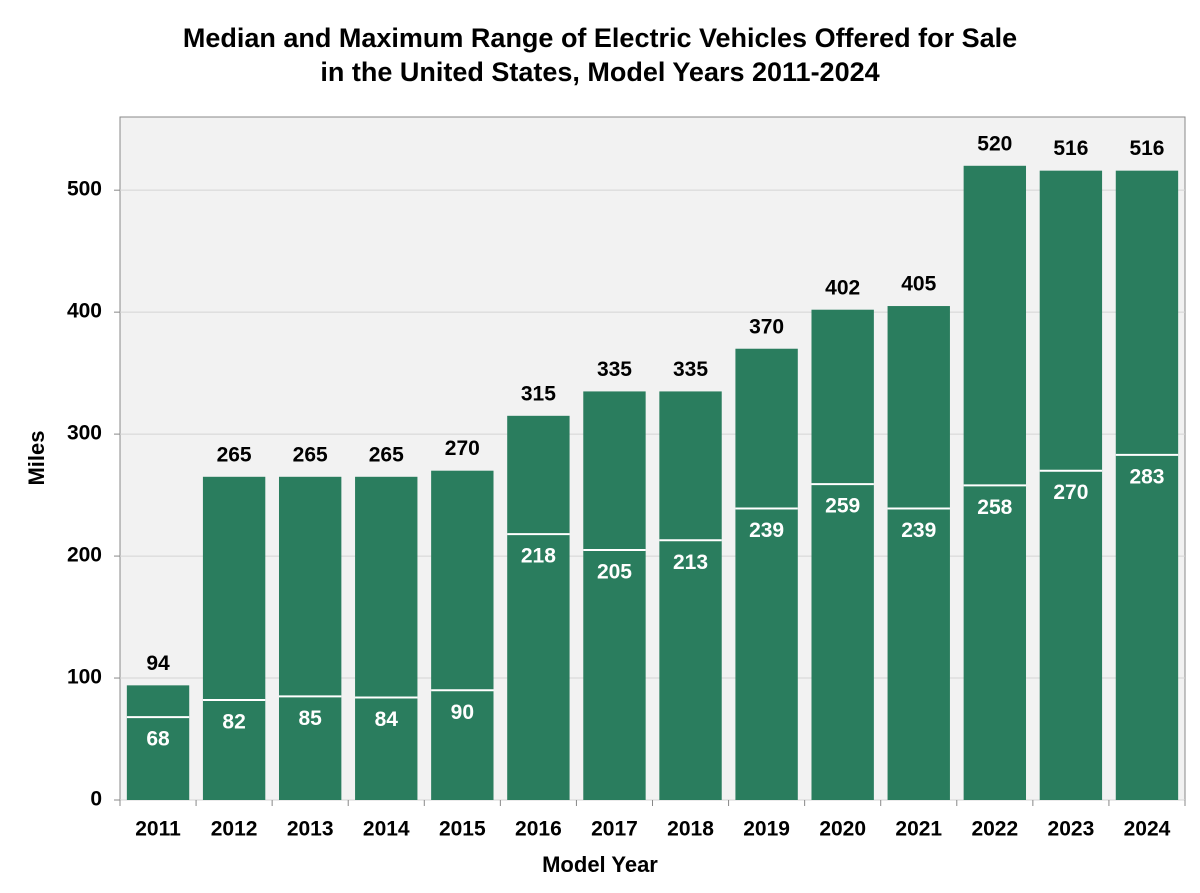 The height and width of the screenshot is (893, 1200). I want to click on x-tick-label: 2020, so click(842, 829).